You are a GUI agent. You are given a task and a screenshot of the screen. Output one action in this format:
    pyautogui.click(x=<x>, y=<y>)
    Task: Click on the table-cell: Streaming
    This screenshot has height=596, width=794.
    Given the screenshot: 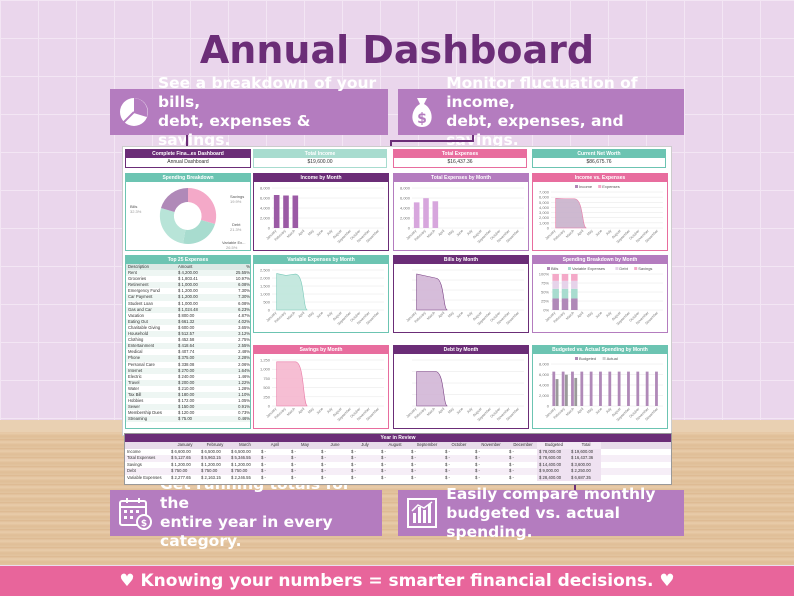 What is the action you would take?
    pyautogui.click(x=138, y=419)
    